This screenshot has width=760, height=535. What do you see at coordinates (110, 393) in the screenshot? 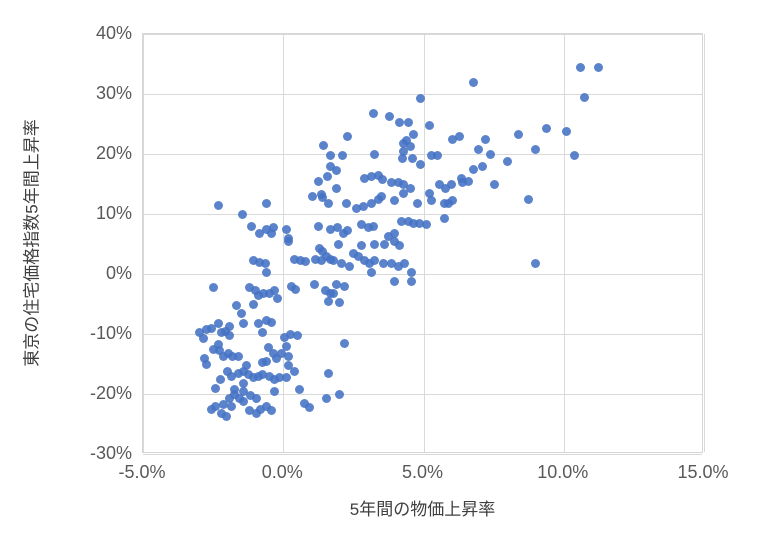
I see `y-tick-label: -20%` at bounding box center [110, 393].